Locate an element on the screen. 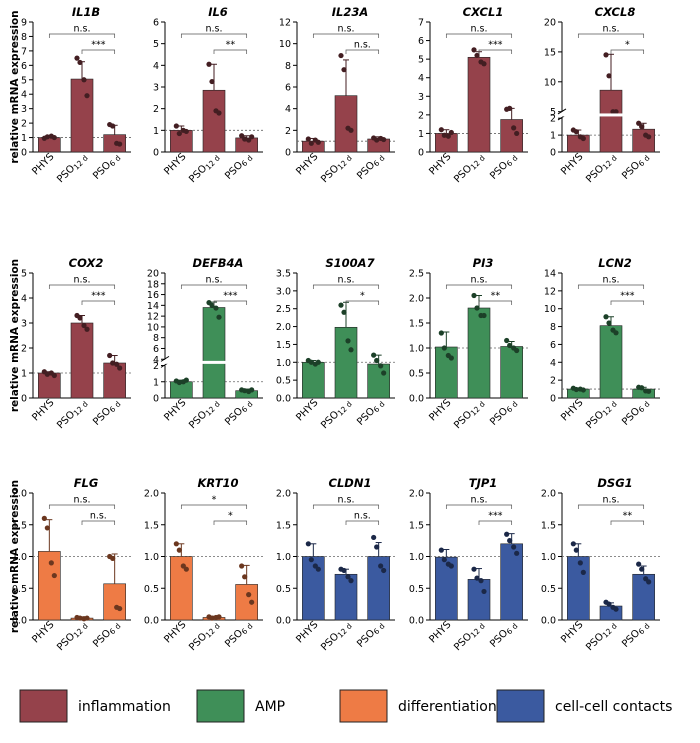 This screenshot has width=700, height=743. panel-title: FLG is located at coordinates (86, 483).